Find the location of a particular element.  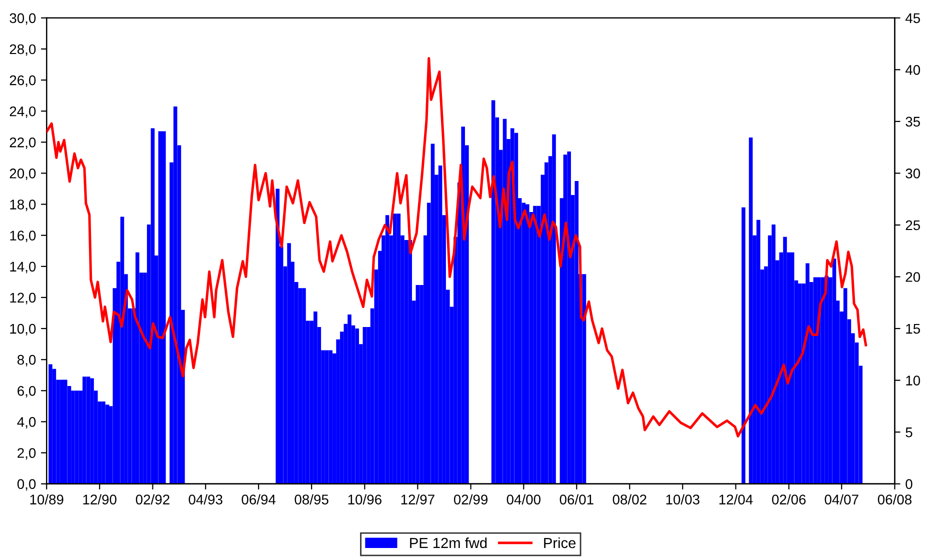

x-tick-label: 10/89 is located at coordinates (47, 499).